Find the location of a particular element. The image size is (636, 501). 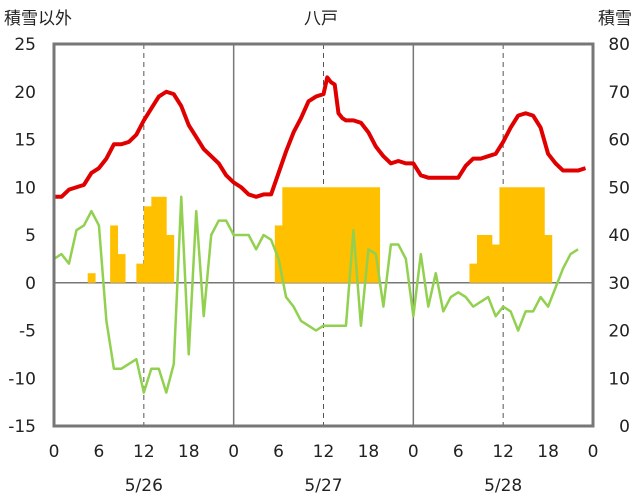

left-tick-label: 0 is located at coordinates (30, 284).